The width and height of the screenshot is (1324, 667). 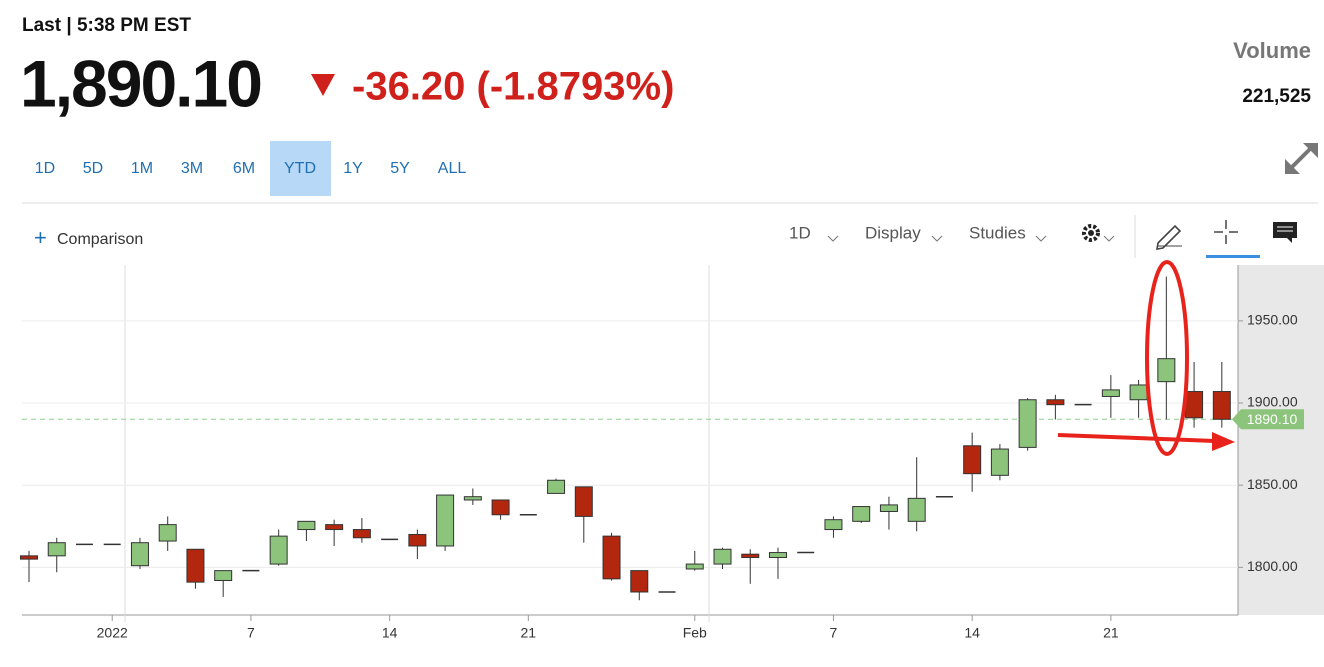 I want to click on range-highlight, so click(x=300, y=168).